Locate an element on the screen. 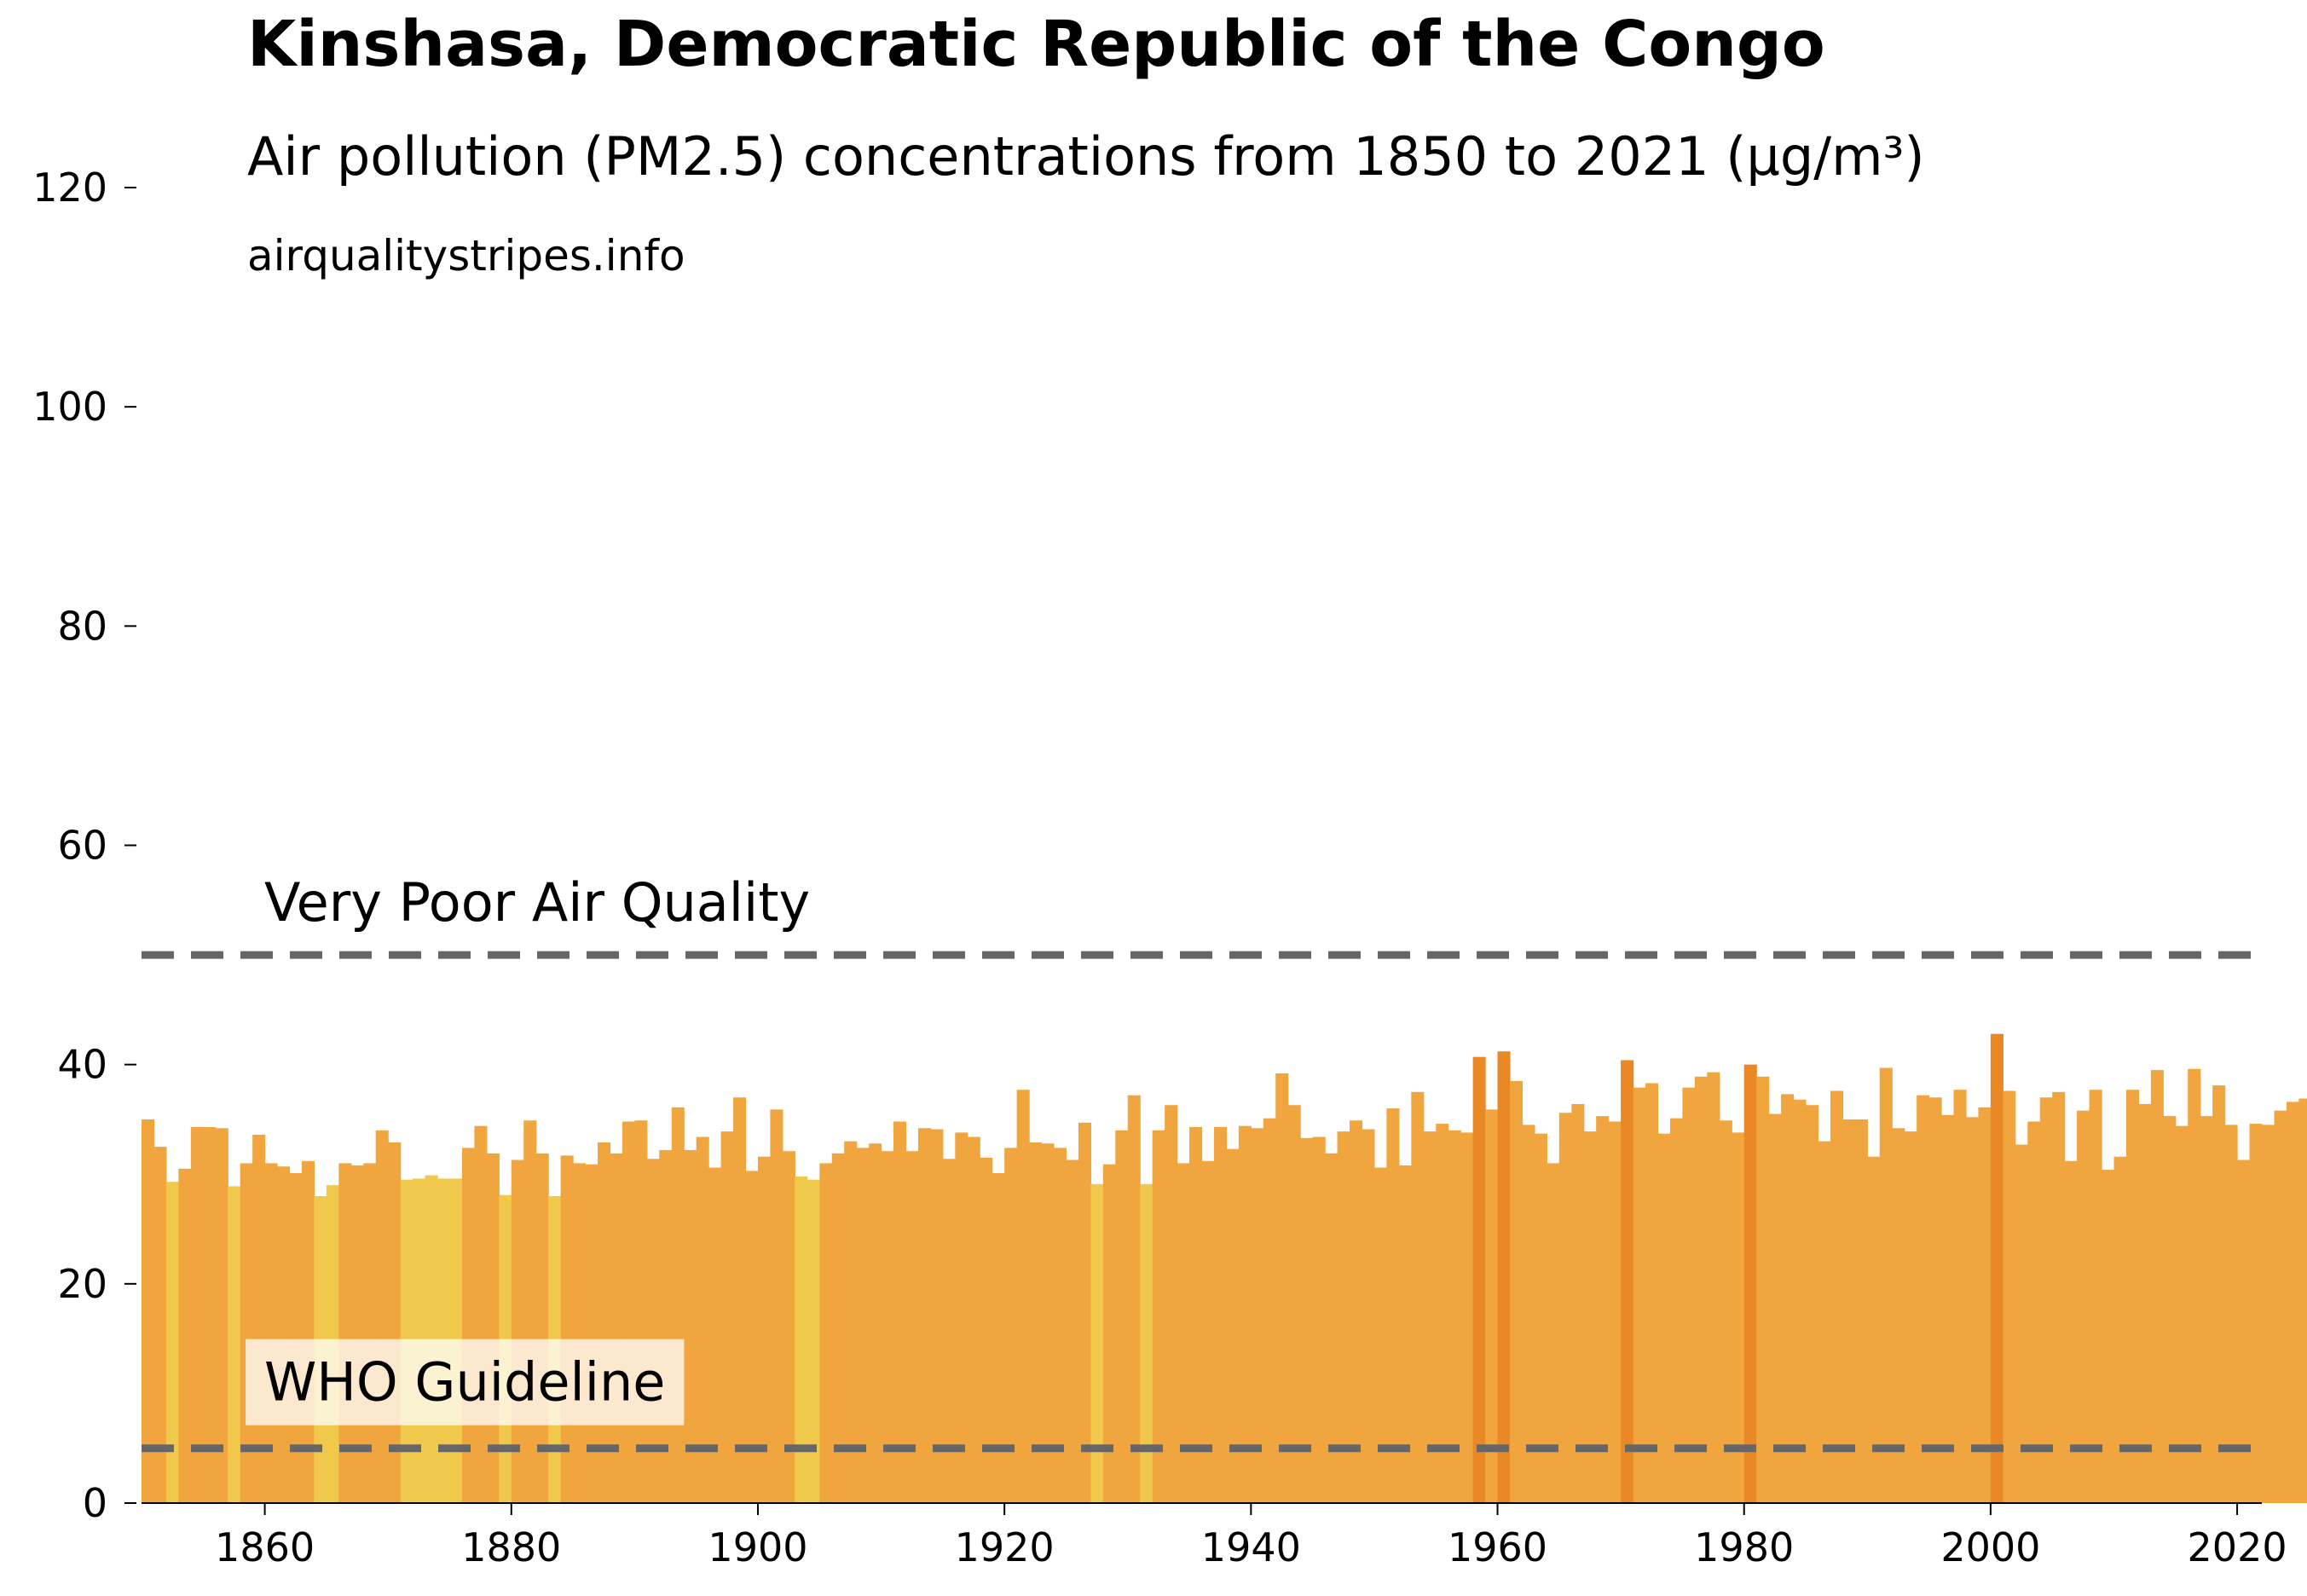 The height and width of the screenshot is (1596, 2307). bar-2014 is located at coordinates (2170, 1309).